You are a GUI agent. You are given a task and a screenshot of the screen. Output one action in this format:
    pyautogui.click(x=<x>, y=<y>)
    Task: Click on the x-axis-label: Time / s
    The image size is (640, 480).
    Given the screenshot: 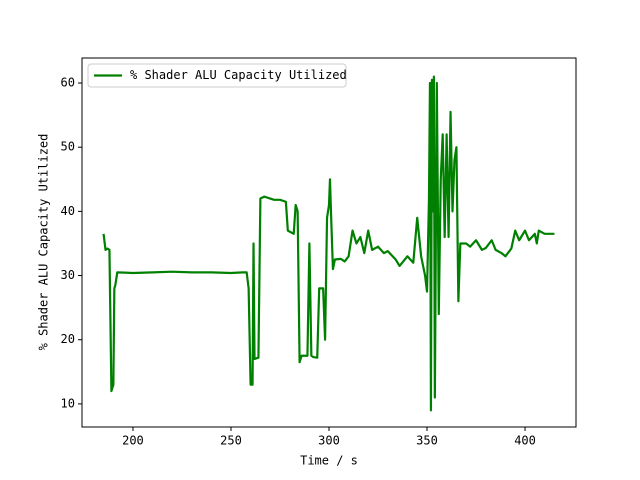 What is the action you would take?
    pyautogui.click(x=329, y=461)
    